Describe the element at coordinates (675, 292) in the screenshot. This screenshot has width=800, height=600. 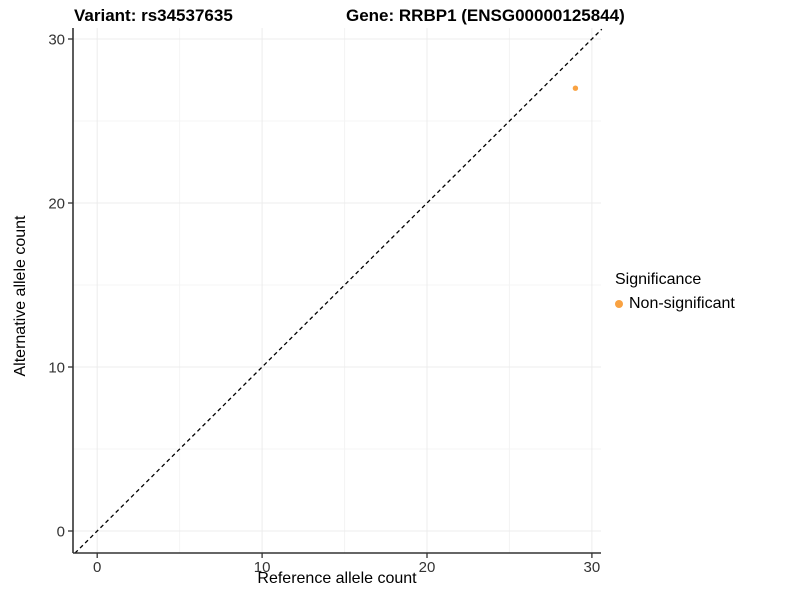
I see `legend: Significance Non-significant` at that location.